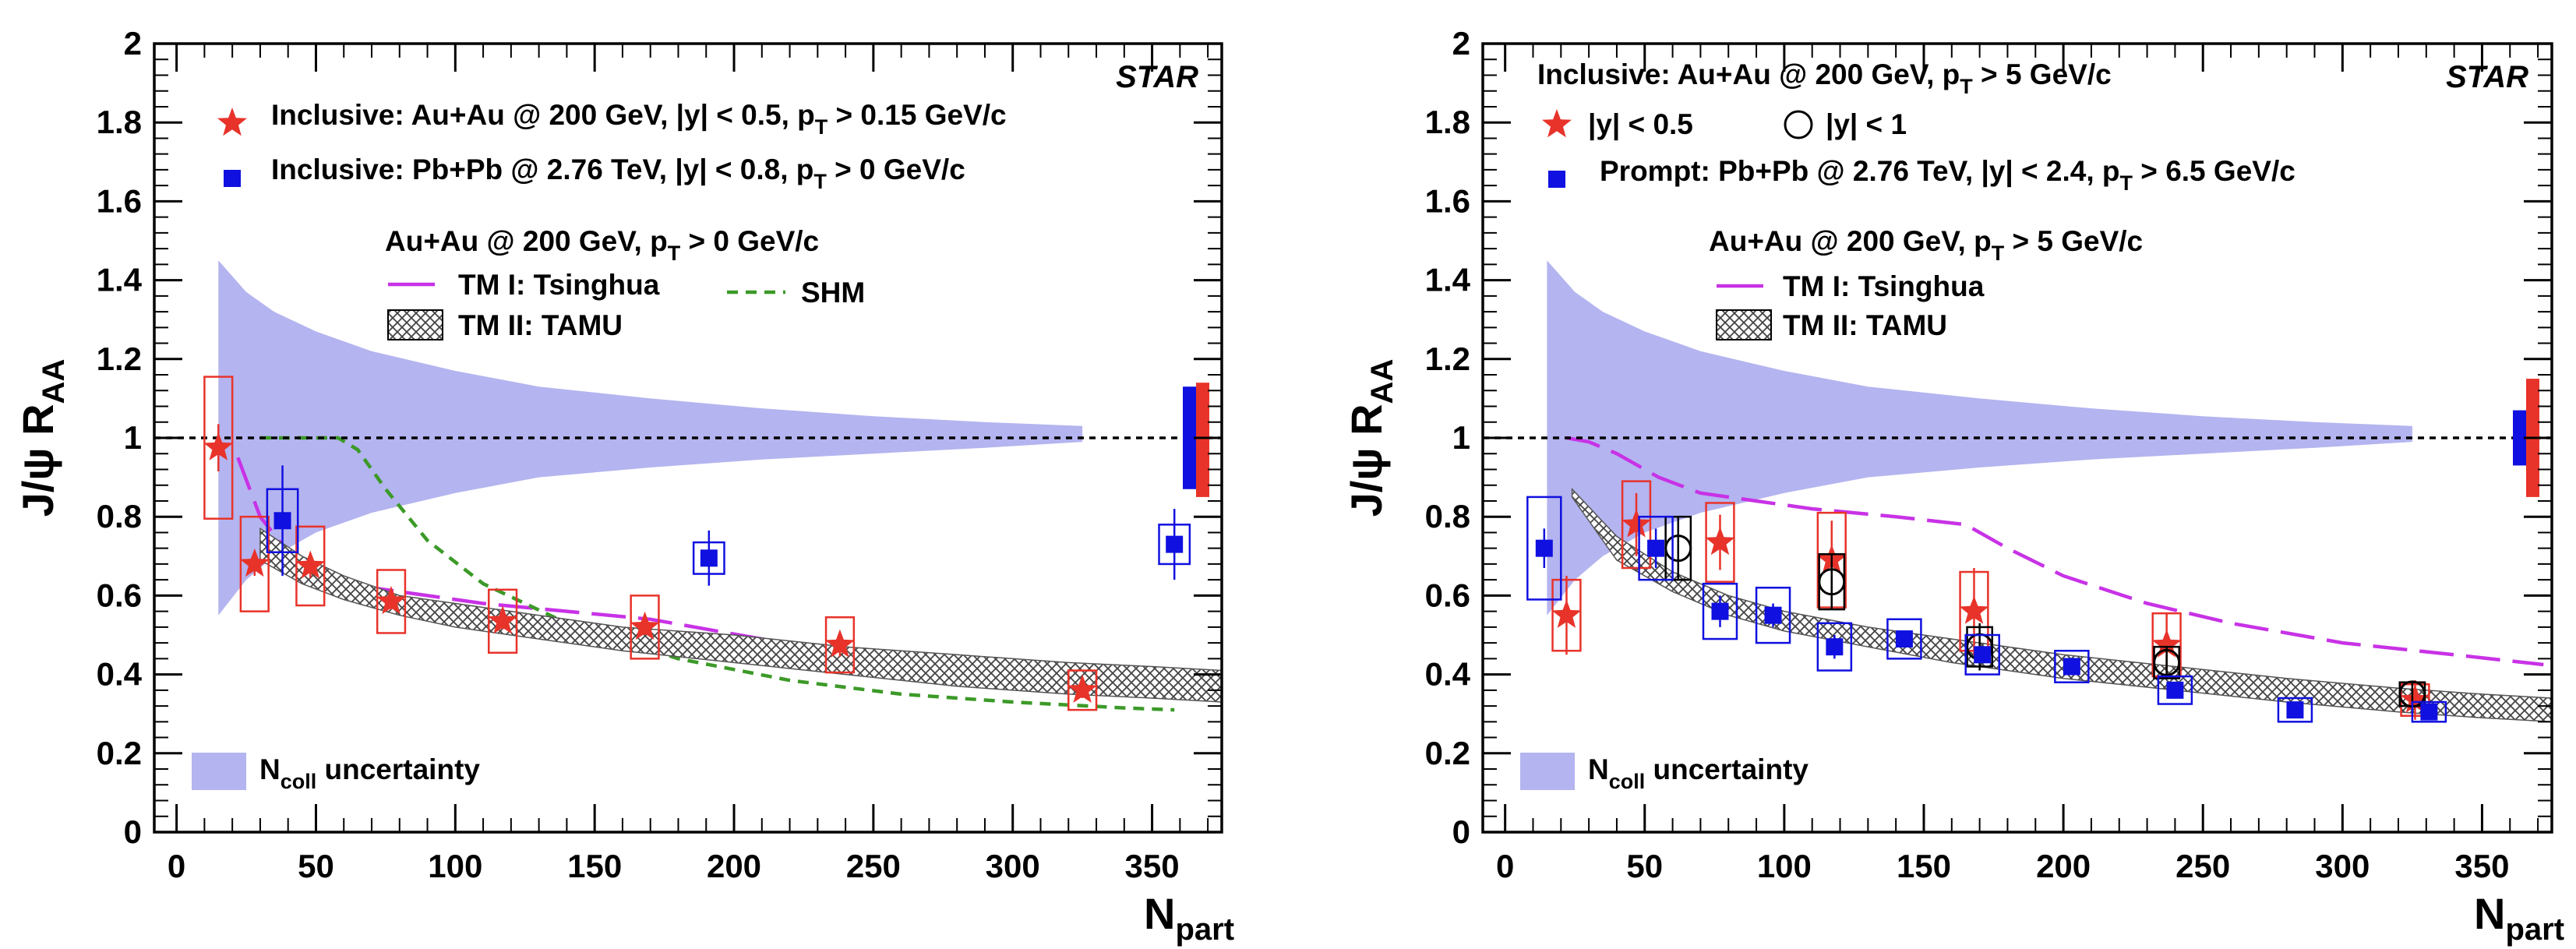 The image size is (2576, 949). Describe the element at coordinates (2045, 611) in the screenshot. I see `series-circle` at that location.